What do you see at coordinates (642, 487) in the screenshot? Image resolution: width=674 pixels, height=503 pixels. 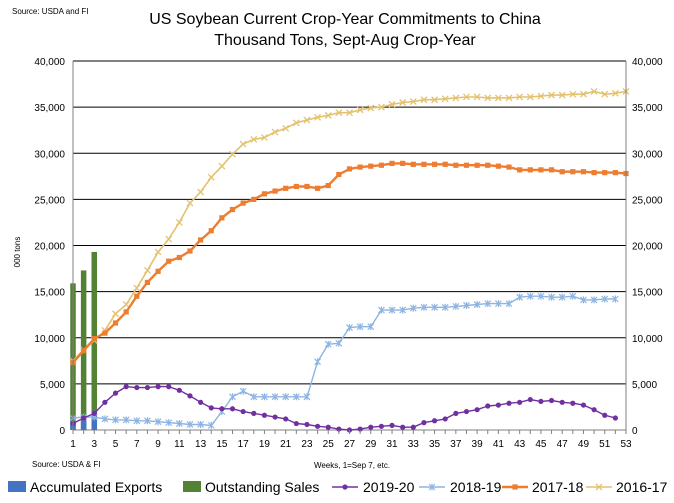 I see `legend-label: 2016-17` at bounding box center [642, 487].